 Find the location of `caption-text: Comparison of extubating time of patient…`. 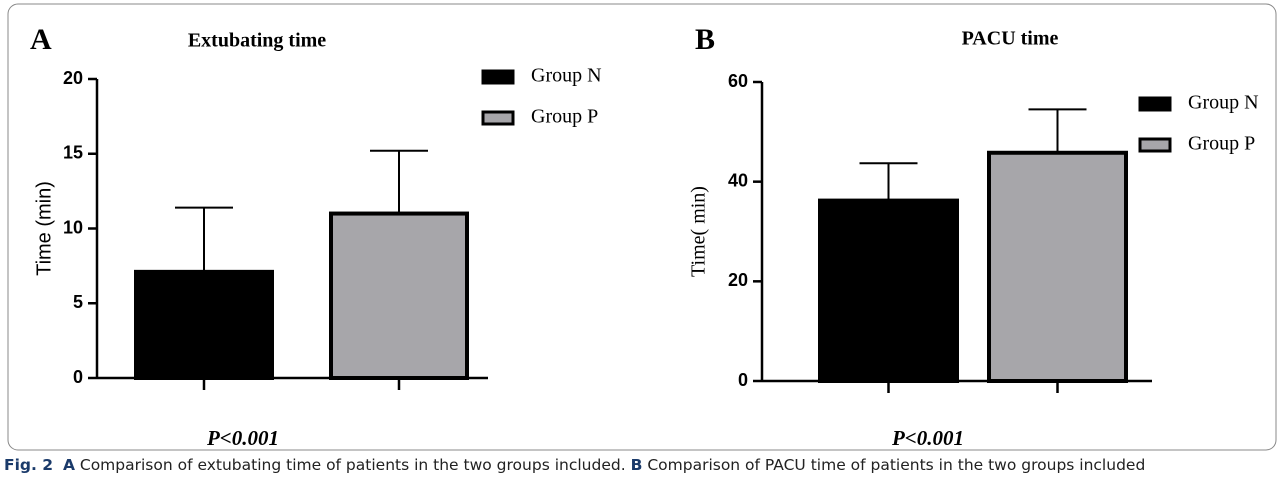

caption-text: Comparison of extubating time of patient… is located at coordinates (352, 465).